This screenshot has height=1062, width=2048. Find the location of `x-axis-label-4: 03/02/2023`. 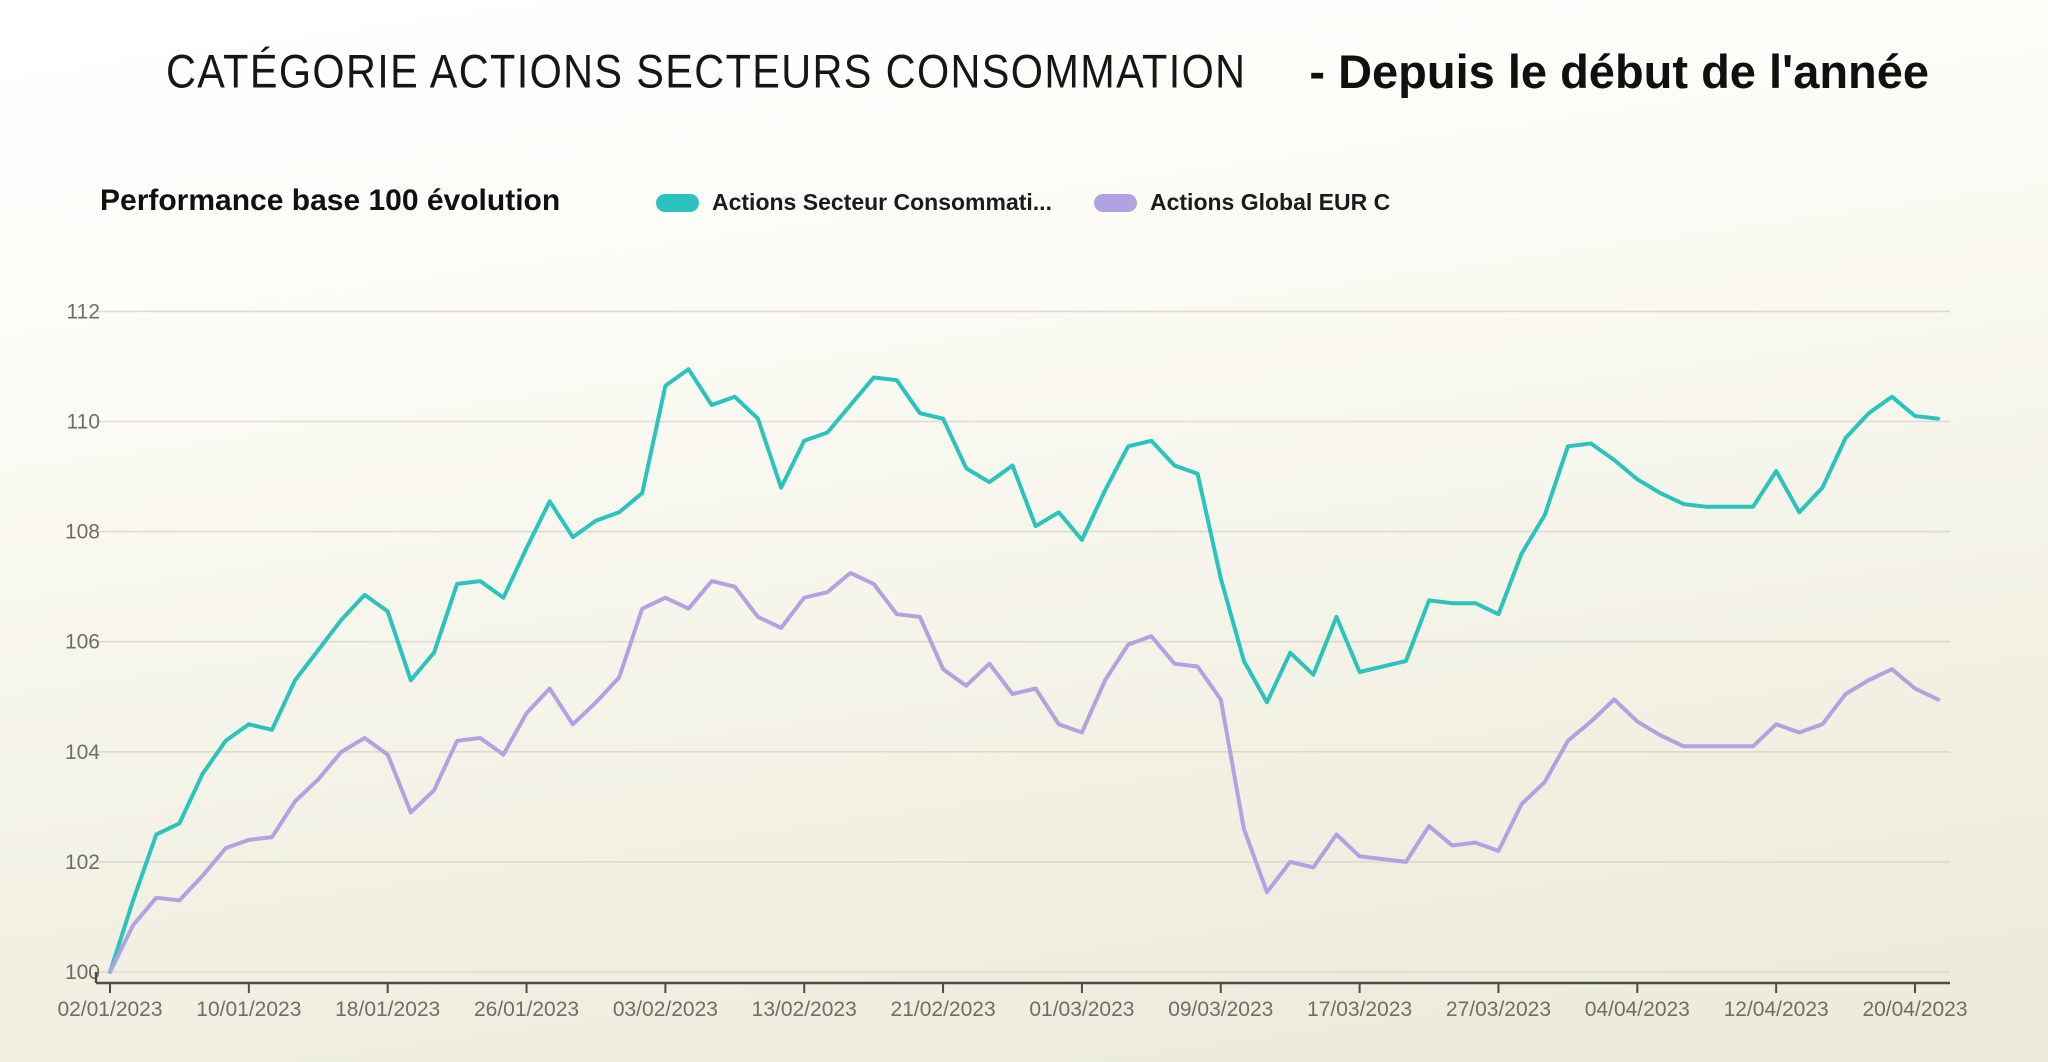

x-axis-label-4: 03/02/2023 is located at coordinates (665, 1009).